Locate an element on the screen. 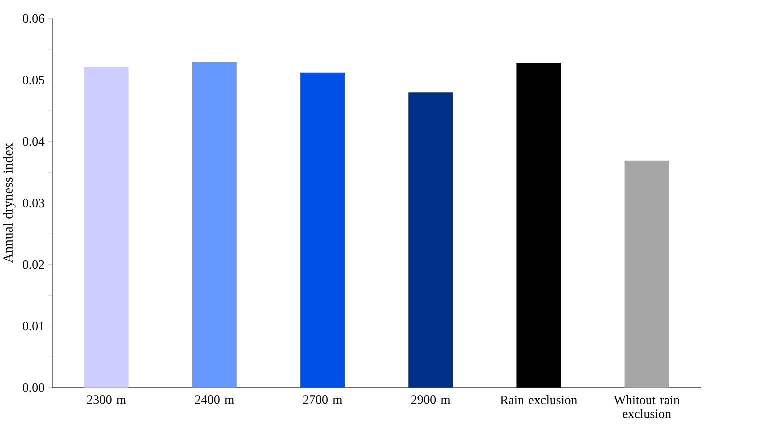 The width and height of the screenshot is (759, 444). y-tick-label: 0.03 is located at coordinates (33, 203).